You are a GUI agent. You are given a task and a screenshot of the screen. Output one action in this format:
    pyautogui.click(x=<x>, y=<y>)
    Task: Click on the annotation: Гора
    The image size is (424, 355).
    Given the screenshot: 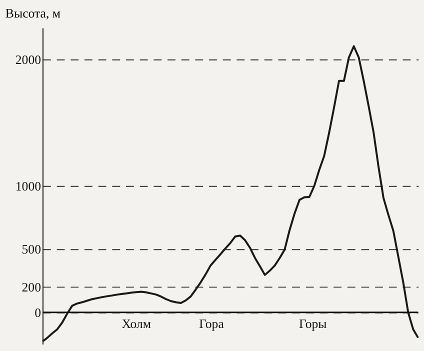 What is the action you would take?
    pyautogui.click(x=211, y=324)
    